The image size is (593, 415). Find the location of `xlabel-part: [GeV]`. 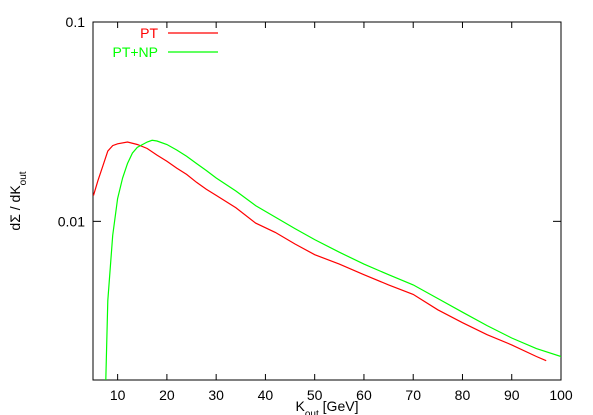

xlabel-part: [GeV] is located at coordinates (339, 406).